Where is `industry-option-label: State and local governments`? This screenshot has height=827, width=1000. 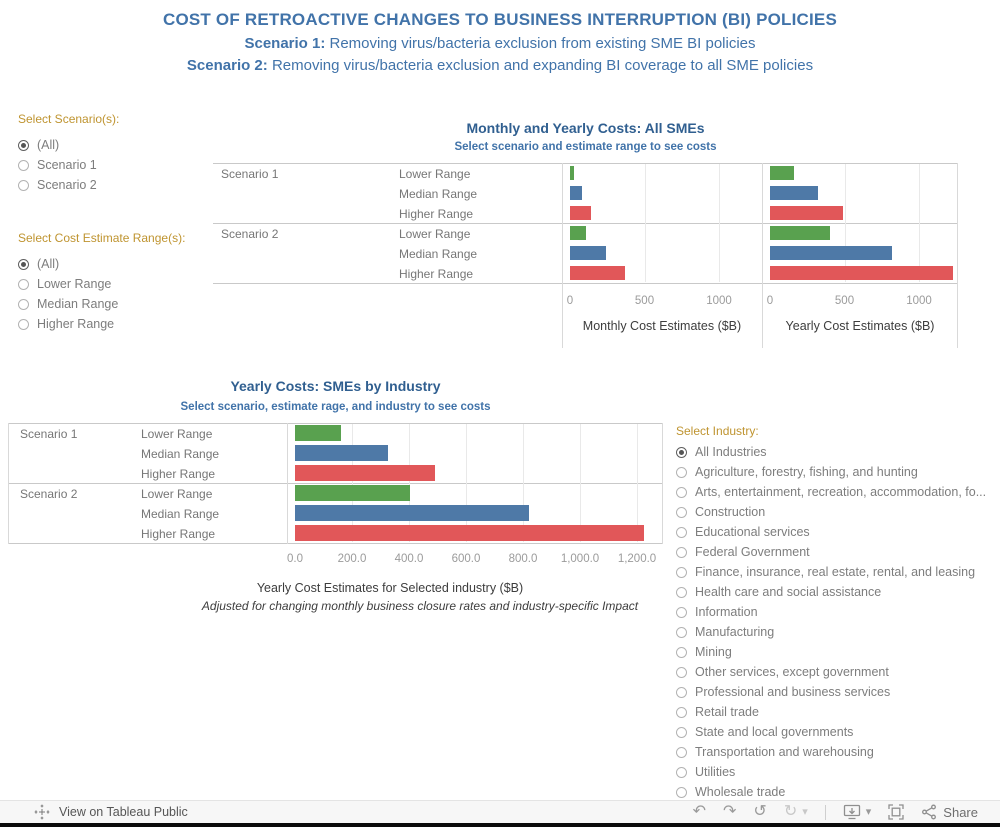
industry-option-label: State and local governments is located at coordinates (774, 732).